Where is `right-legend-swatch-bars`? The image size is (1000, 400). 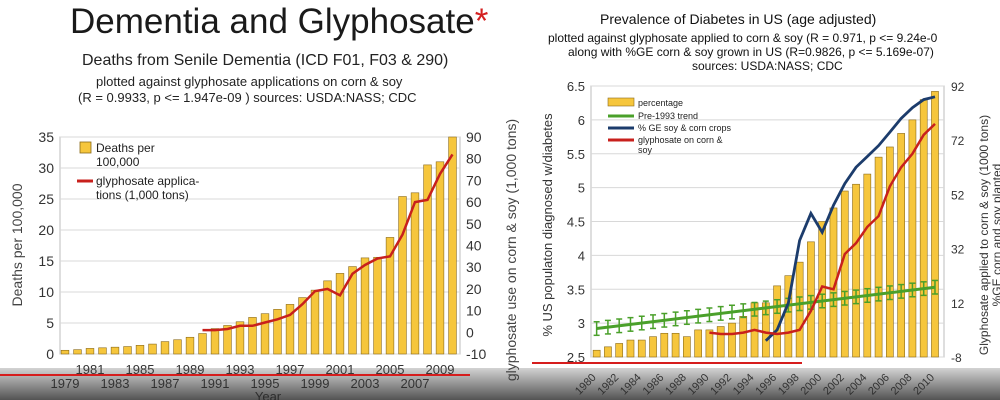 right-legend-swatch-bars is located at coordinates (621, 102).